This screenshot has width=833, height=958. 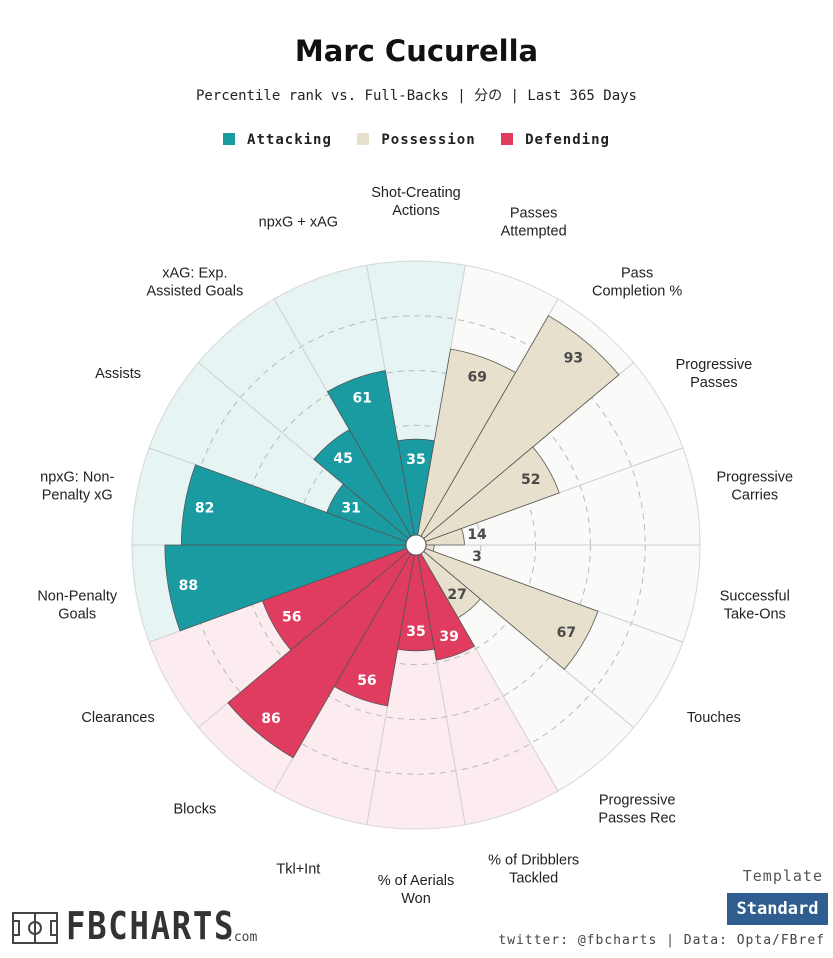 What do you see at coordinates (117, 718) in the screenshot?
I see `category-label-clearances: Clearances` at bounding box center [117, 718].